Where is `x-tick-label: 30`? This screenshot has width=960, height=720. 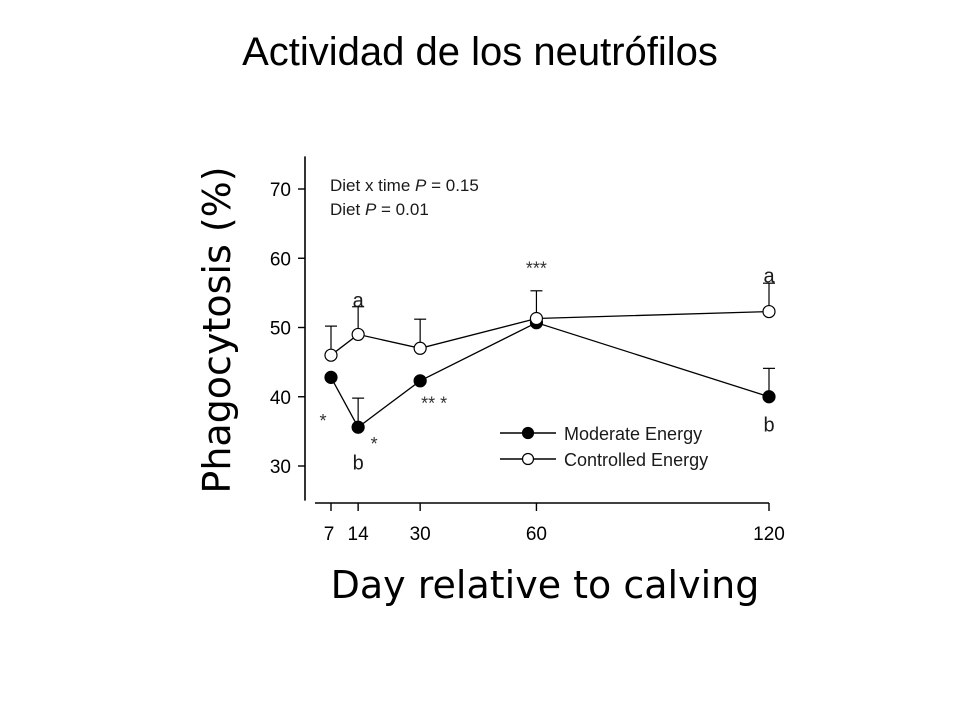 x-tick-label: 30 is located at coordinates (420, 534).